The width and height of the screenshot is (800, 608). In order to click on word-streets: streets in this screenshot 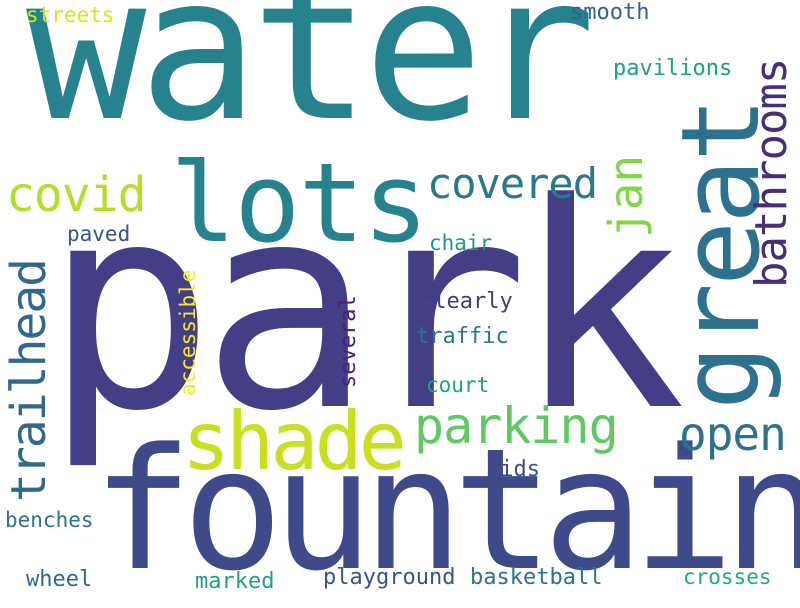, I will do `click(70, 15)`.